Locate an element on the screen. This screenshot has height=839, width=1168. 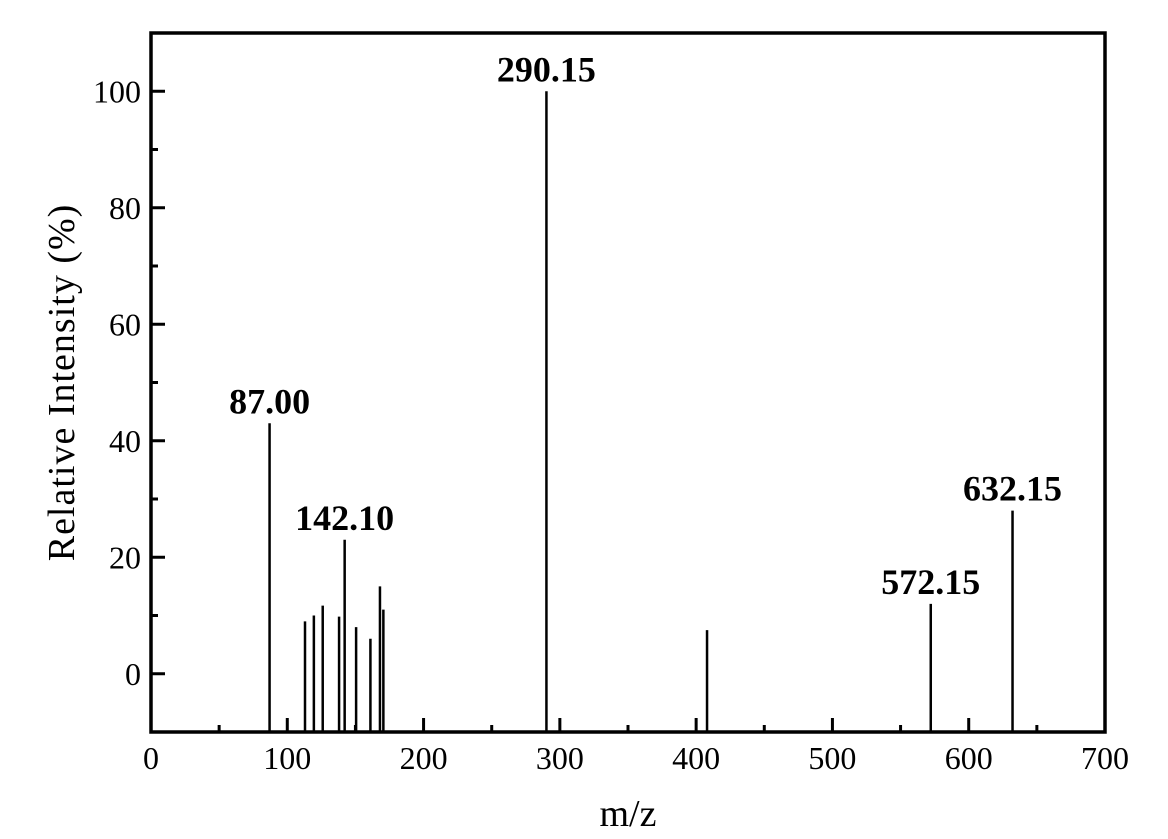
x-tick-label: 300 is located at coordinates (560, 758).